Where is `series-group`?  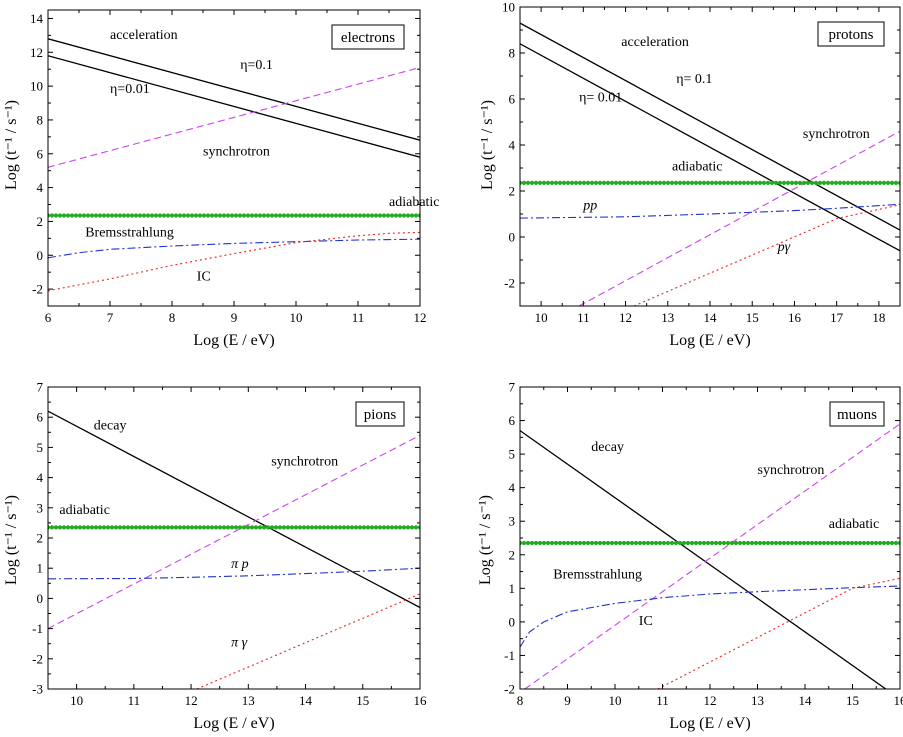
series-group is located at coordinates (234, 165).